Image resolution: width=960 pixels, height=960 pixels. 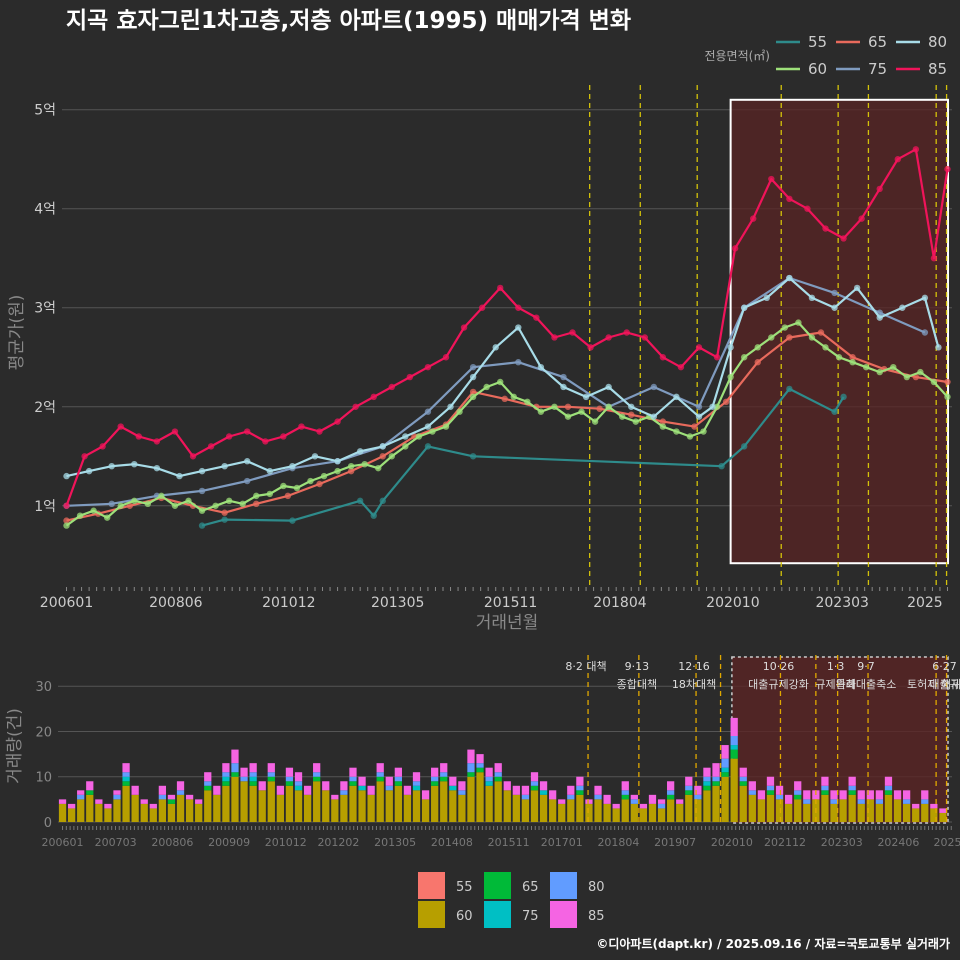 I want to click on y-tick-label: 3억, so click(x=45, y=309).